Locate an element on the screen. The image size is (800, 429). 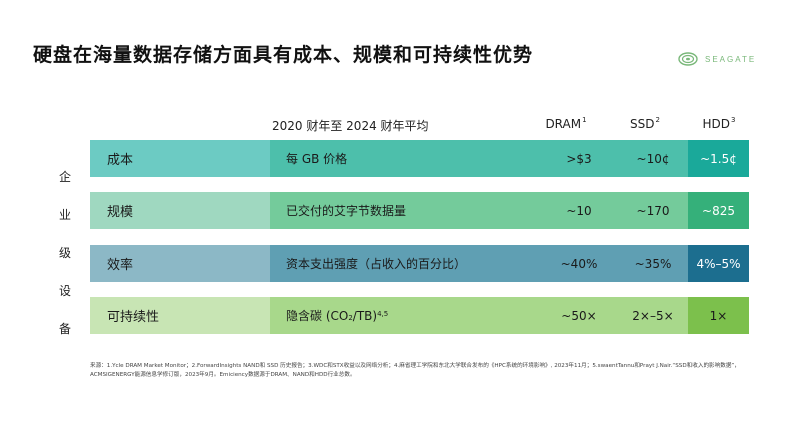
column-header-hdd: HDD3 is located at coordinates (719, 123).